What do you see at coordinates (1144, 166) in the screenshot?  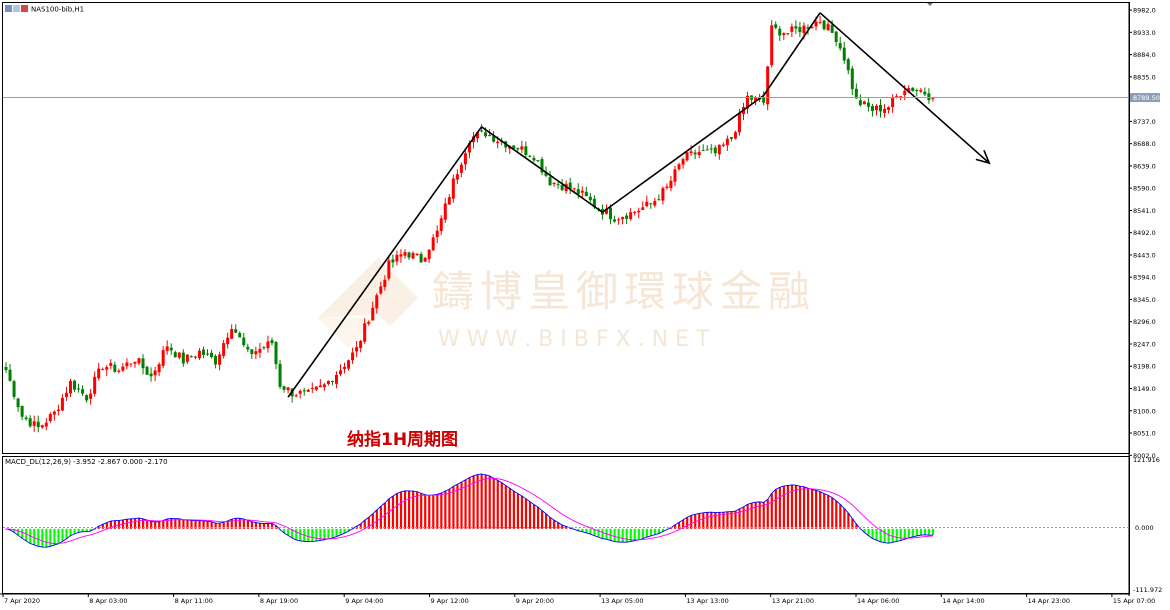 I see `price-tick-label: 8639.0` at bounding box center [1144, 166].